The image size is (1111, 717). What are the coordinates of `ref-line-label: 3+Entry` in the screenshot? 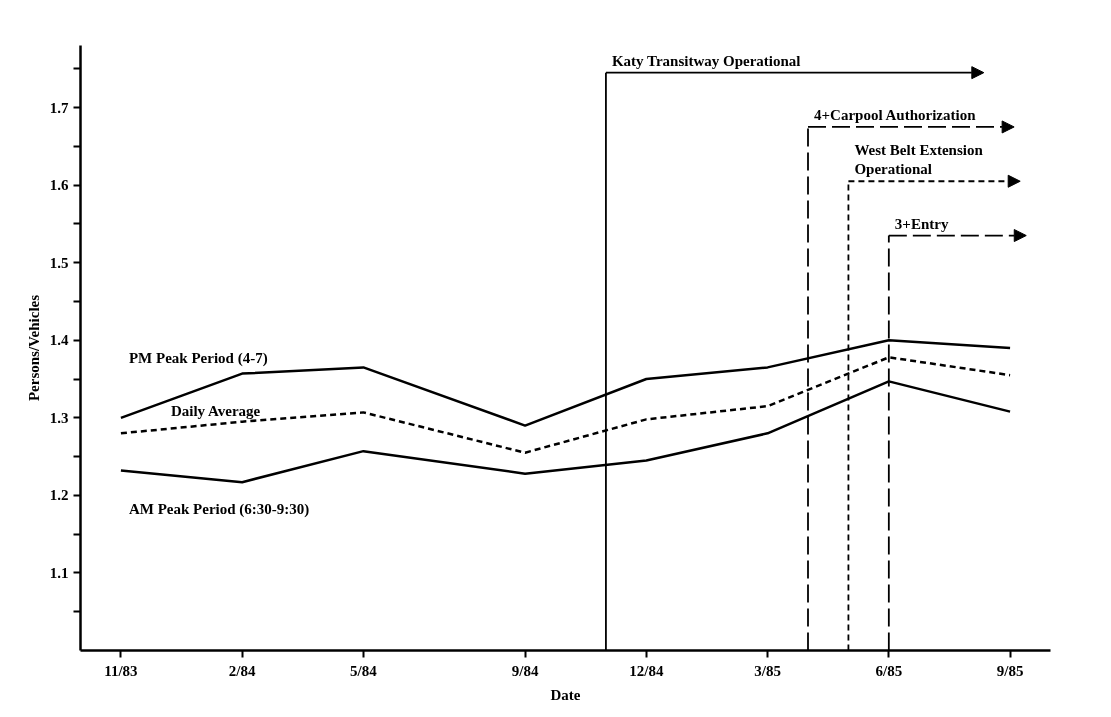 It's located at (921, 223).